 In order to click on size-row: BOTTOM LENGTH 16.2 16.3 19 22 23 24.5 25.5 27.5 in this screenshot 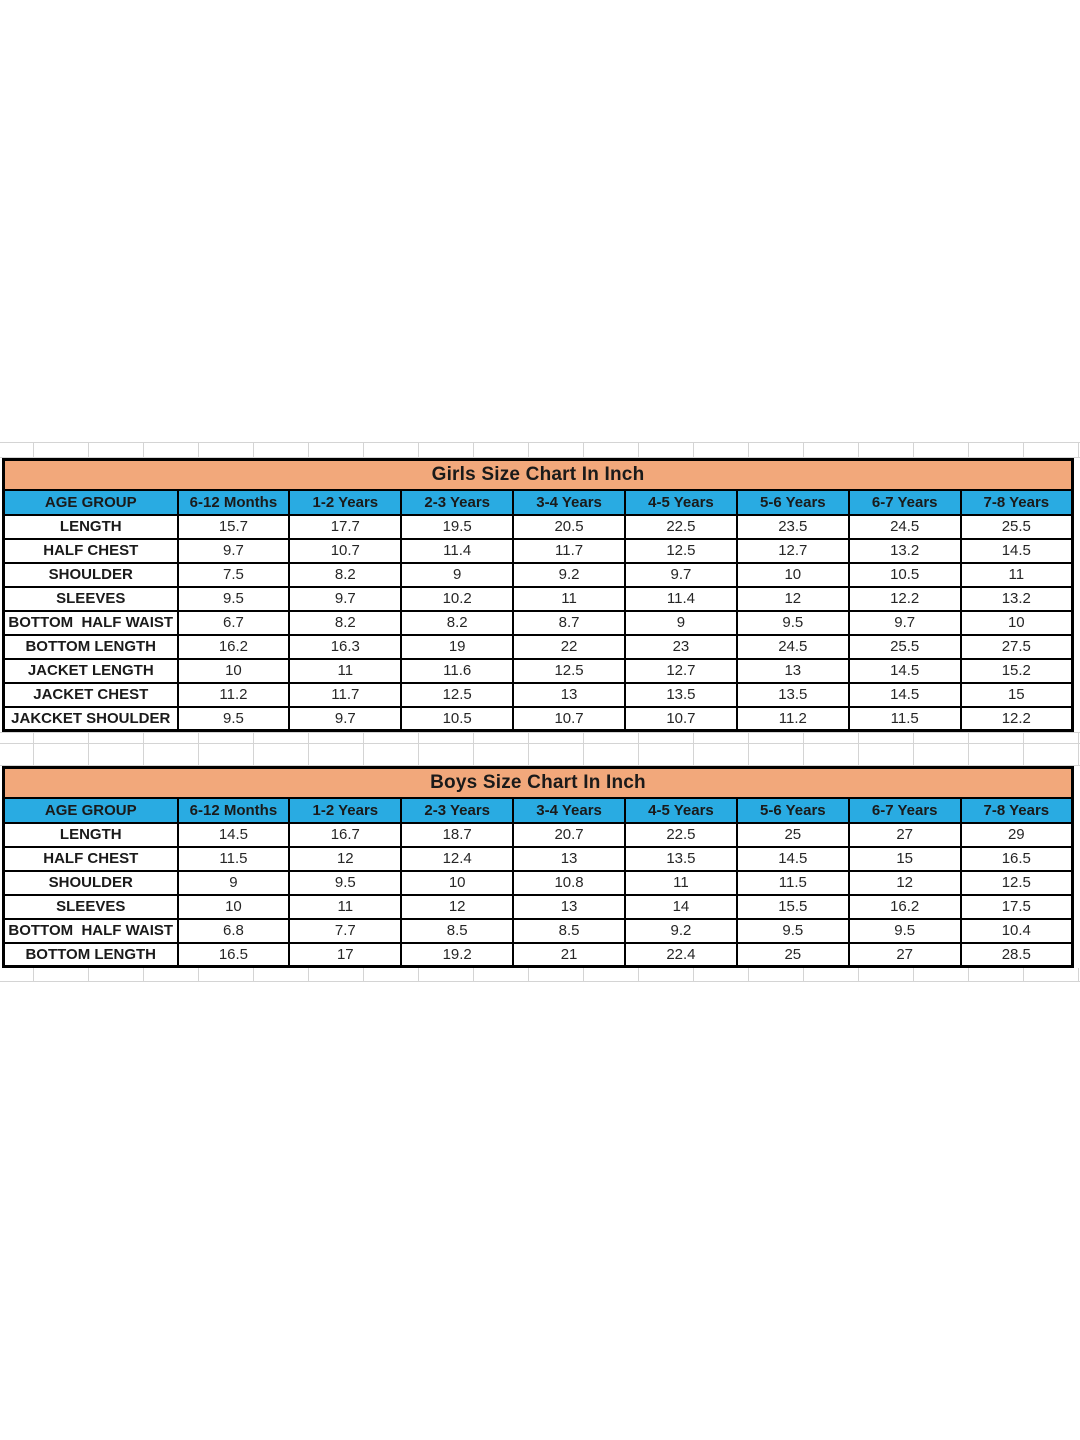, I will do `click(538, 646)`.